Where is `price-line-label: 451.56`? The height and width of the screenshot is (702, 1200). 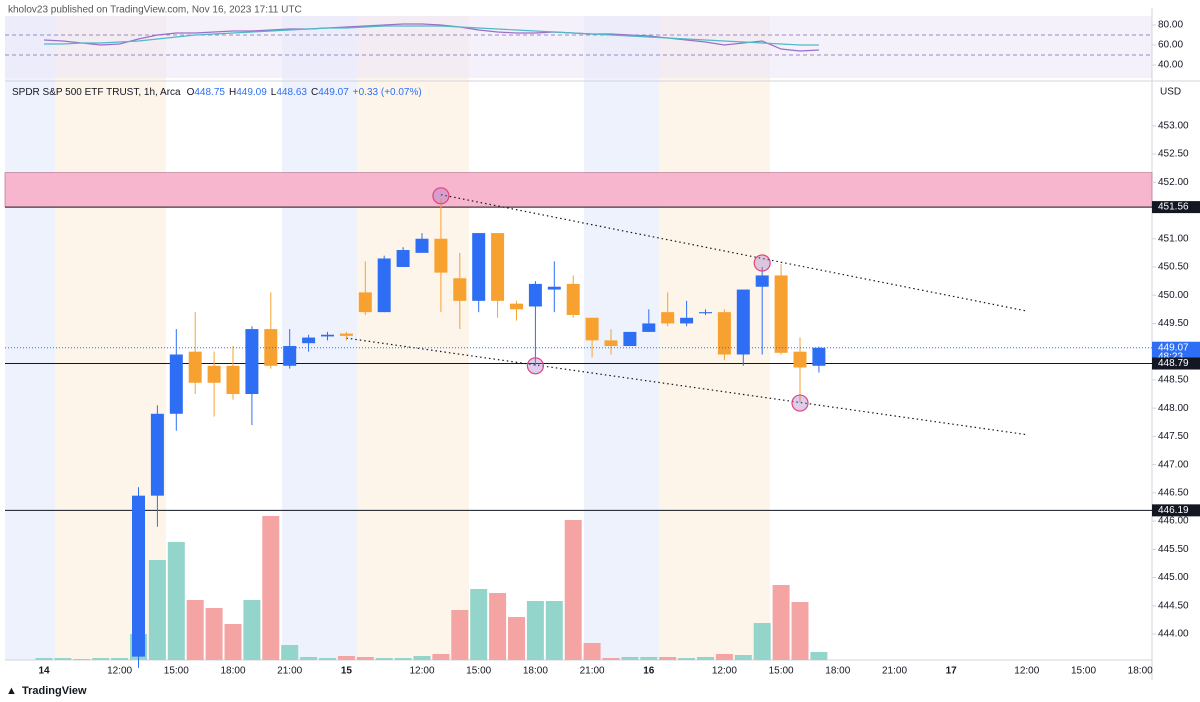 price-line-label: 451.56 is located at coordinates (1173, 207).